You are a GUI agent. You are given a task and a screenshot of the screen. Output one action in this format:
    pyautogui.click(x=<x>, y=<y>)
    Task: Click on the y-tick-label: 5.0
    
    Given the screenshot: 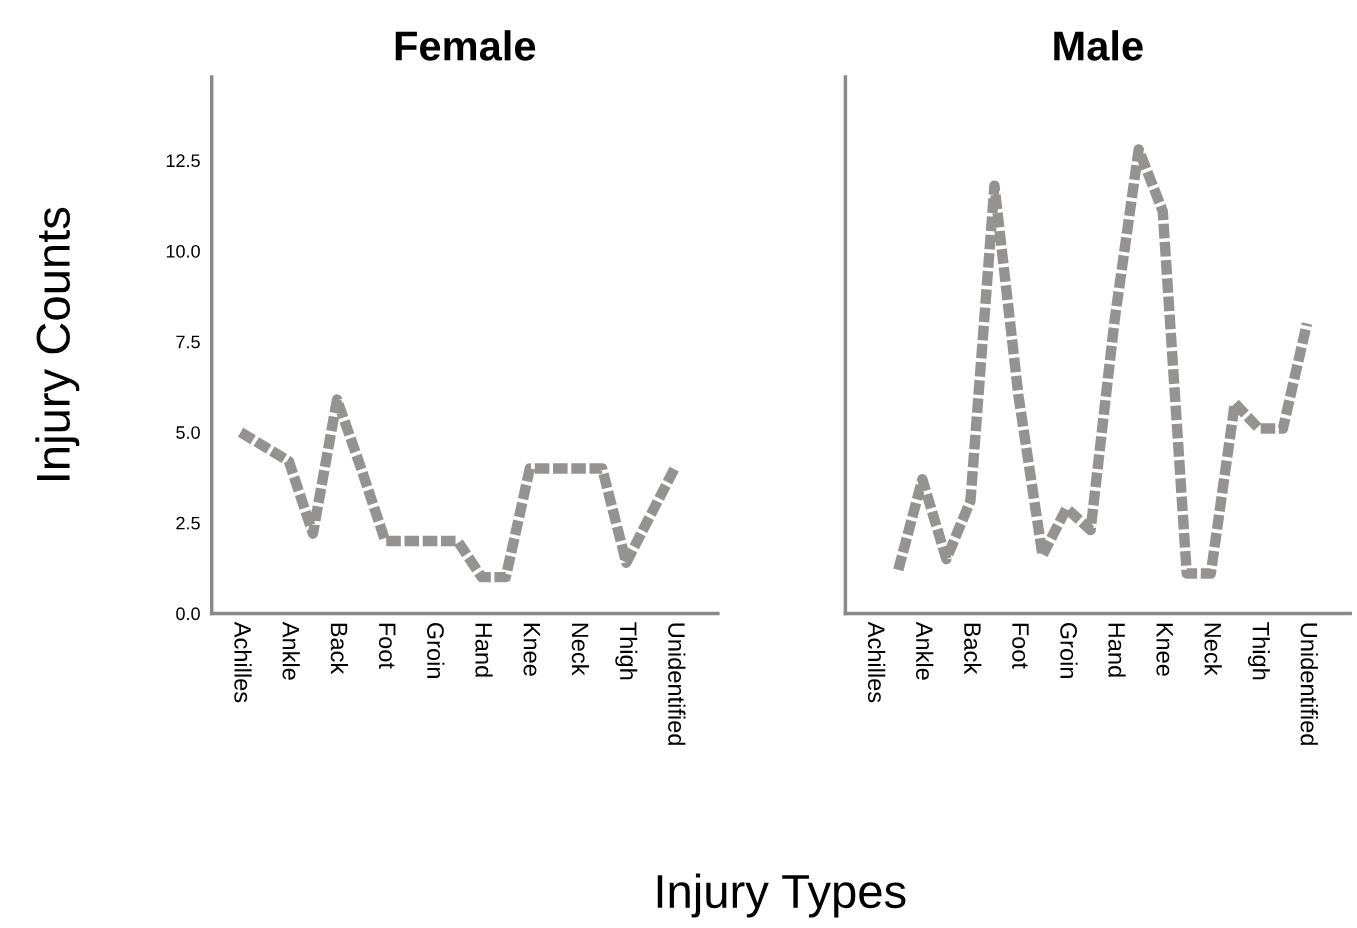 What is the action you would take?
    pyautogui.click(x=188, y=432)
    